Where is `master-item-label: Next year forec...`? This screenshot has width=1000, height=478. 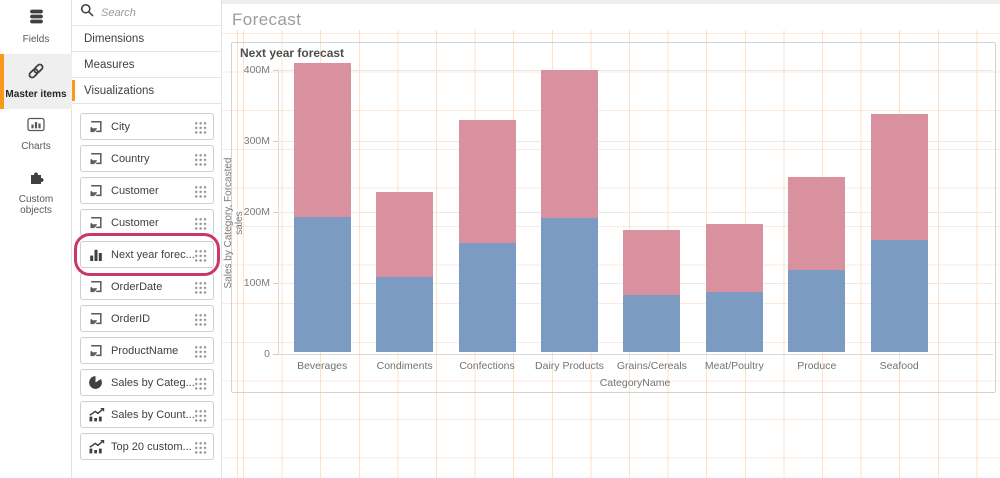
master-item-label: Next year forec... is located at coordinates (152, 254).